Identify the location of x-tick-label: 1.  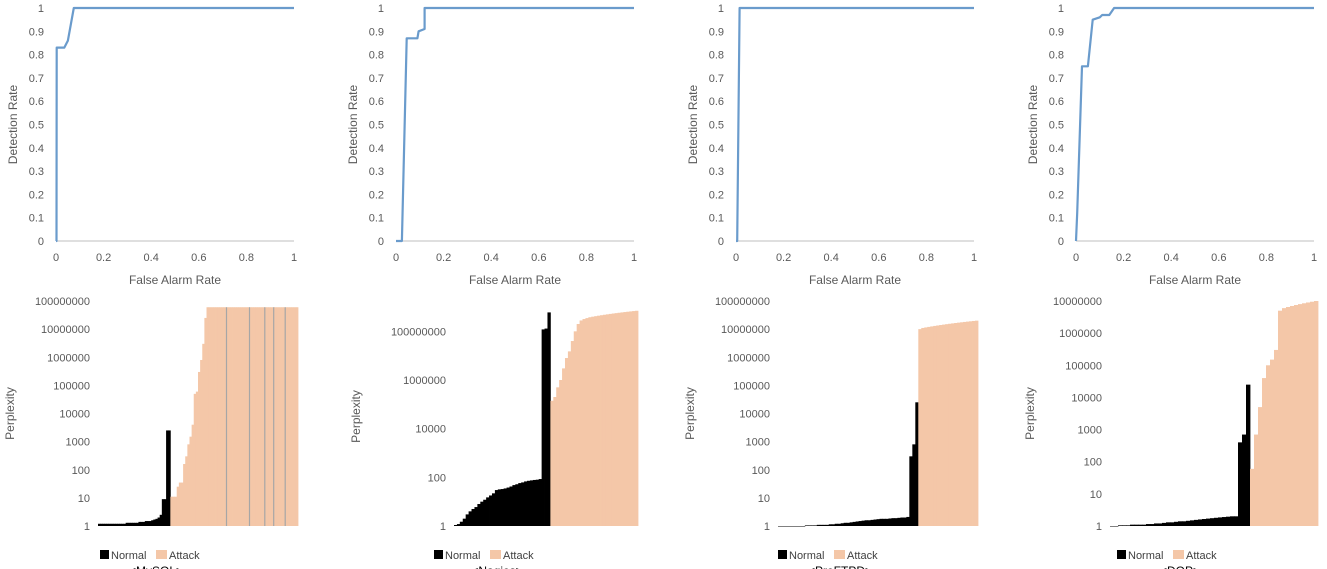
(1314, 258).